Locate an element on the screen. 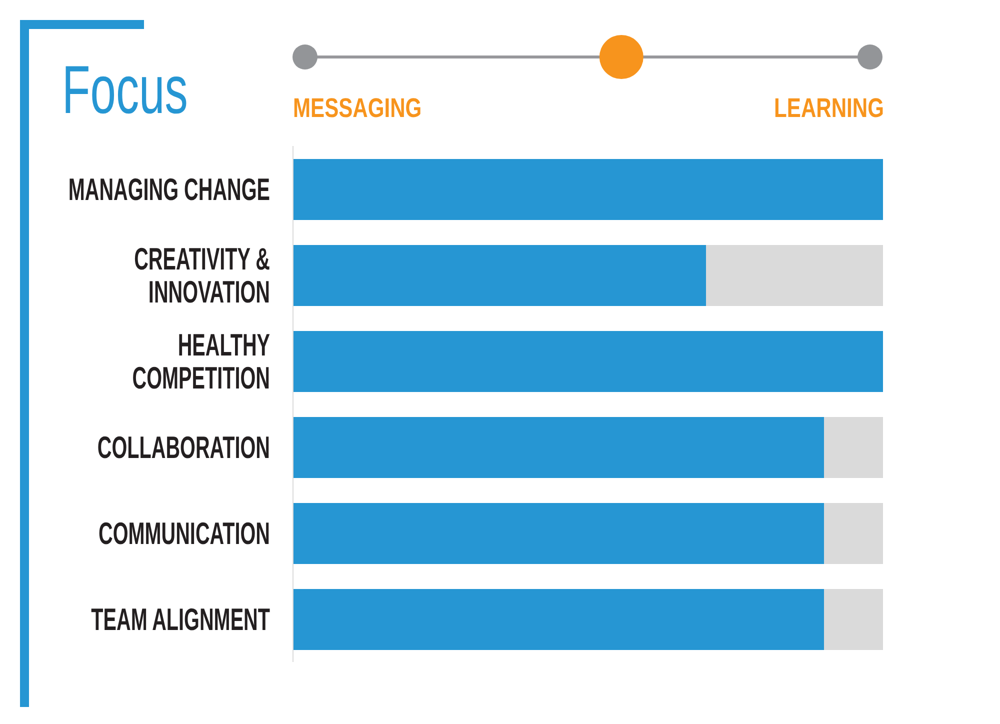  y-tick-label: MANAGING CHANGE is located at coordinates (169, 190).